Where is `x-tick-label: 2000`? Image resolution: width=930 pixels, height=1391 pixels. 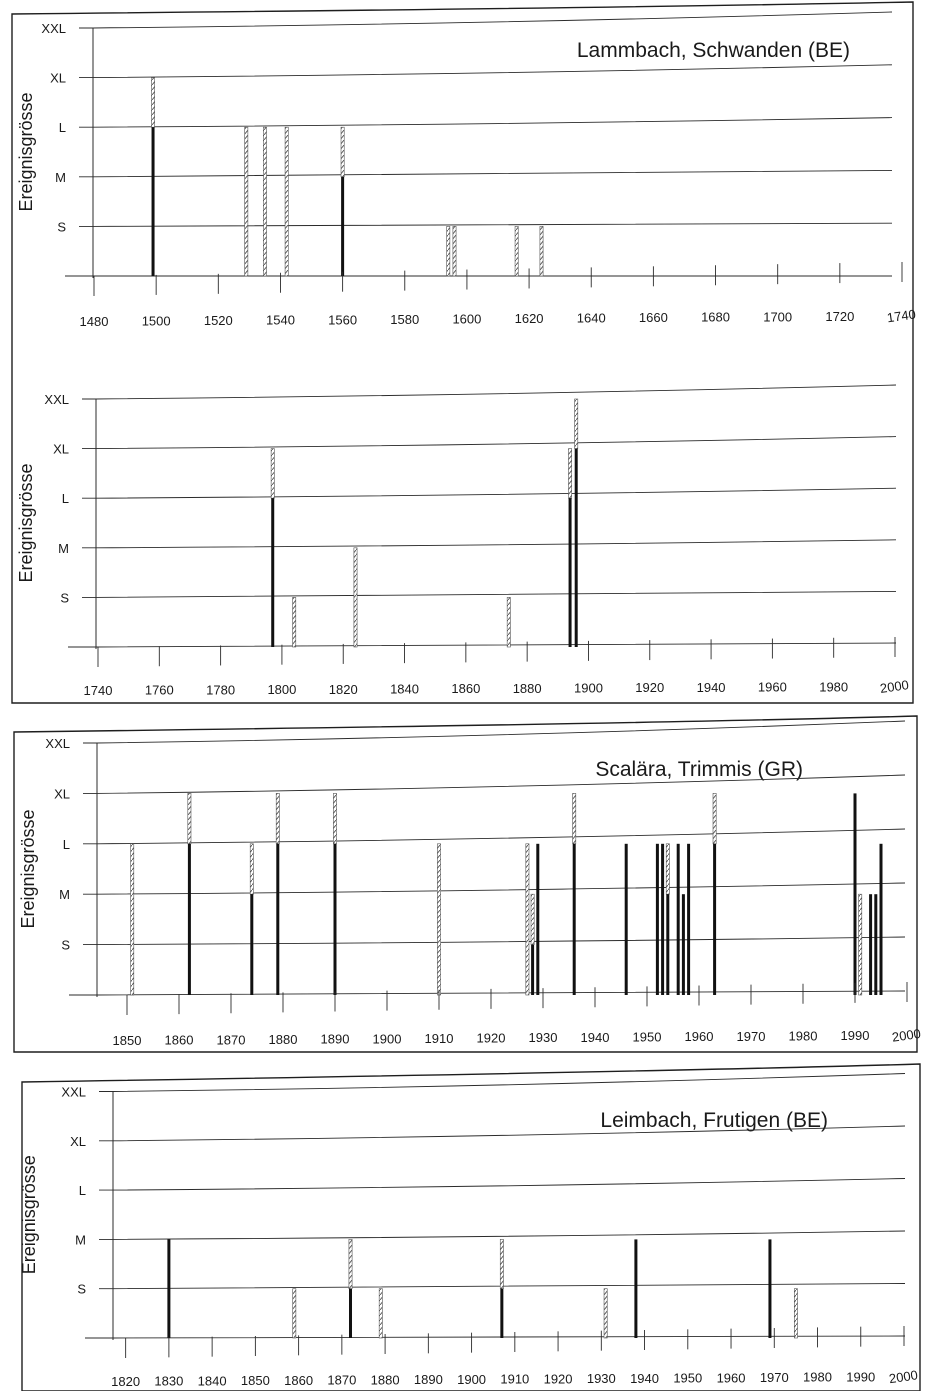
x-tick-label: 2000 is located at coordinates (894, 686).